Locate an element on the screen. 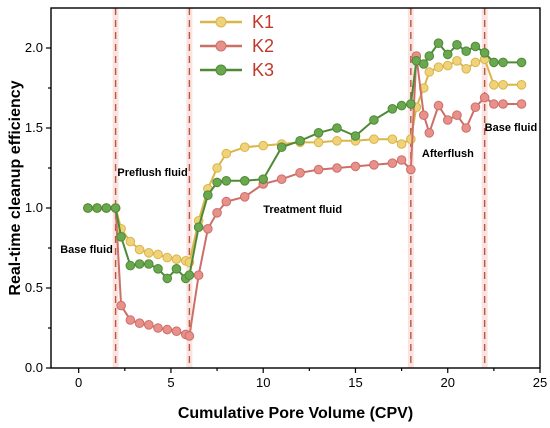 The width and height of the screenshot is (550, 428). y-tick-label: 1.5 is located at coordinates (34, 127).